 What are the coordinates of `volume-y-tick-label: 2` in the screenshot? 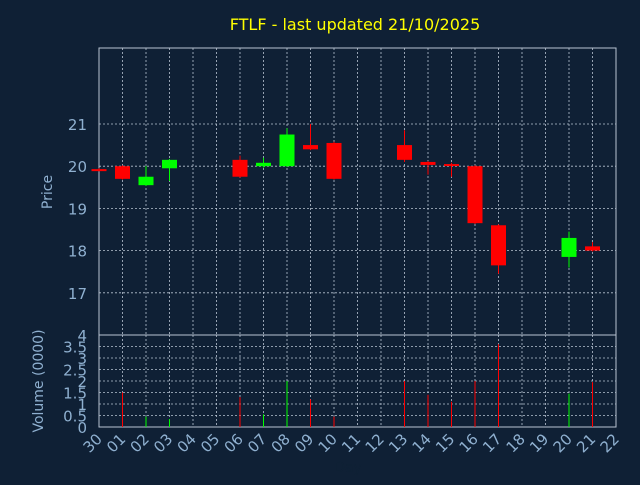 It's located at (82, 382).